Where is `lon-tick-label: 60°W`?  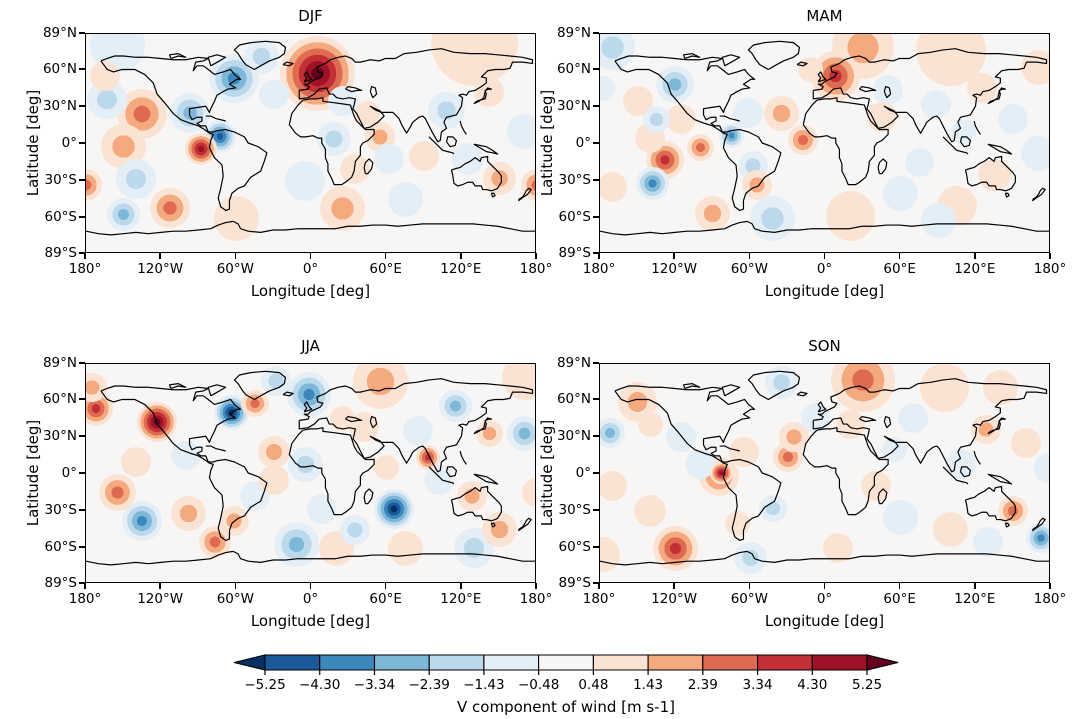
lon-tick-label: 60°W is located at coordinates (235, 599).